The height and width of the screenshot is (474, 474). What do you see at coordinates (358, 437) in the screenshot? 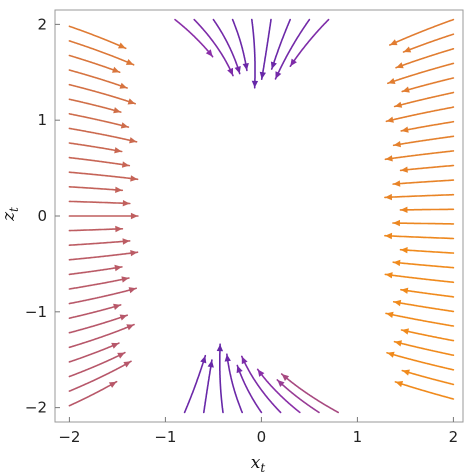
I see `x-tick-label: 1` at bounding box center [358, 437].